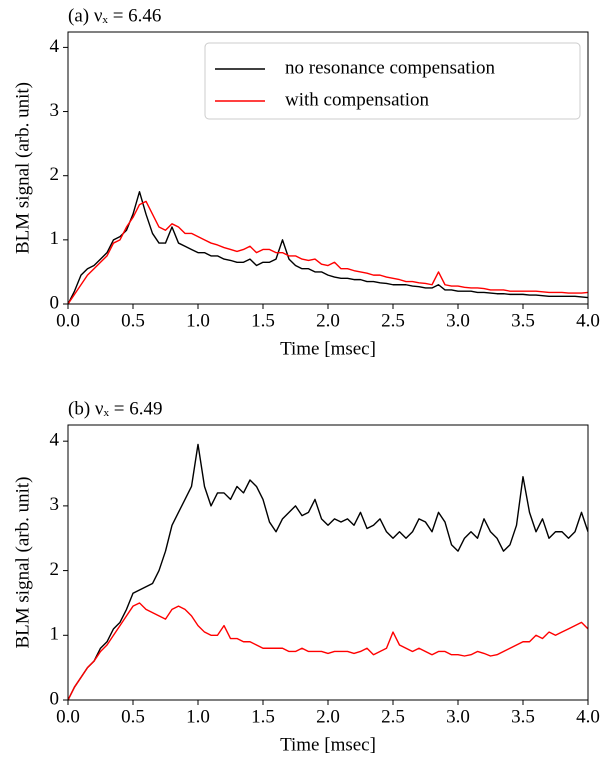 The width and height of the screenshot is (611, 765). What do you see at coordinates (115, 408) in the screenshot?
I see `chart-title: (b) νₓ = 6.49` at bounding box center [115, 408].